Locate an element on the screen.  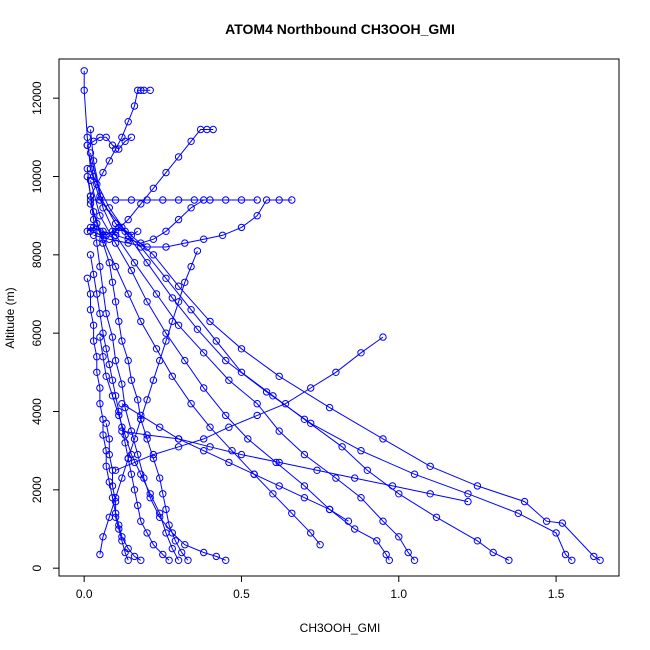
y-tick-label: 6000 is located at coordinates (37, 332).